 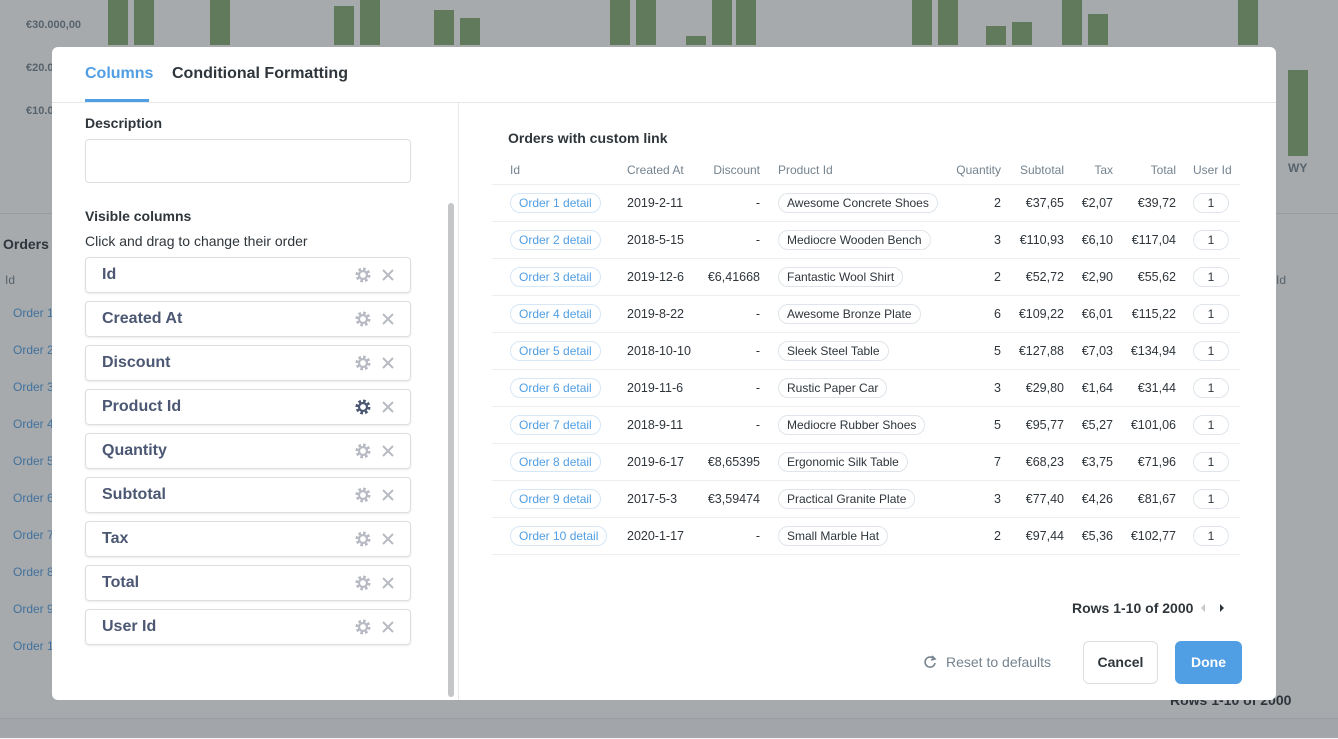 I want to click on column-header: Discount, so click(x=736, y=170).